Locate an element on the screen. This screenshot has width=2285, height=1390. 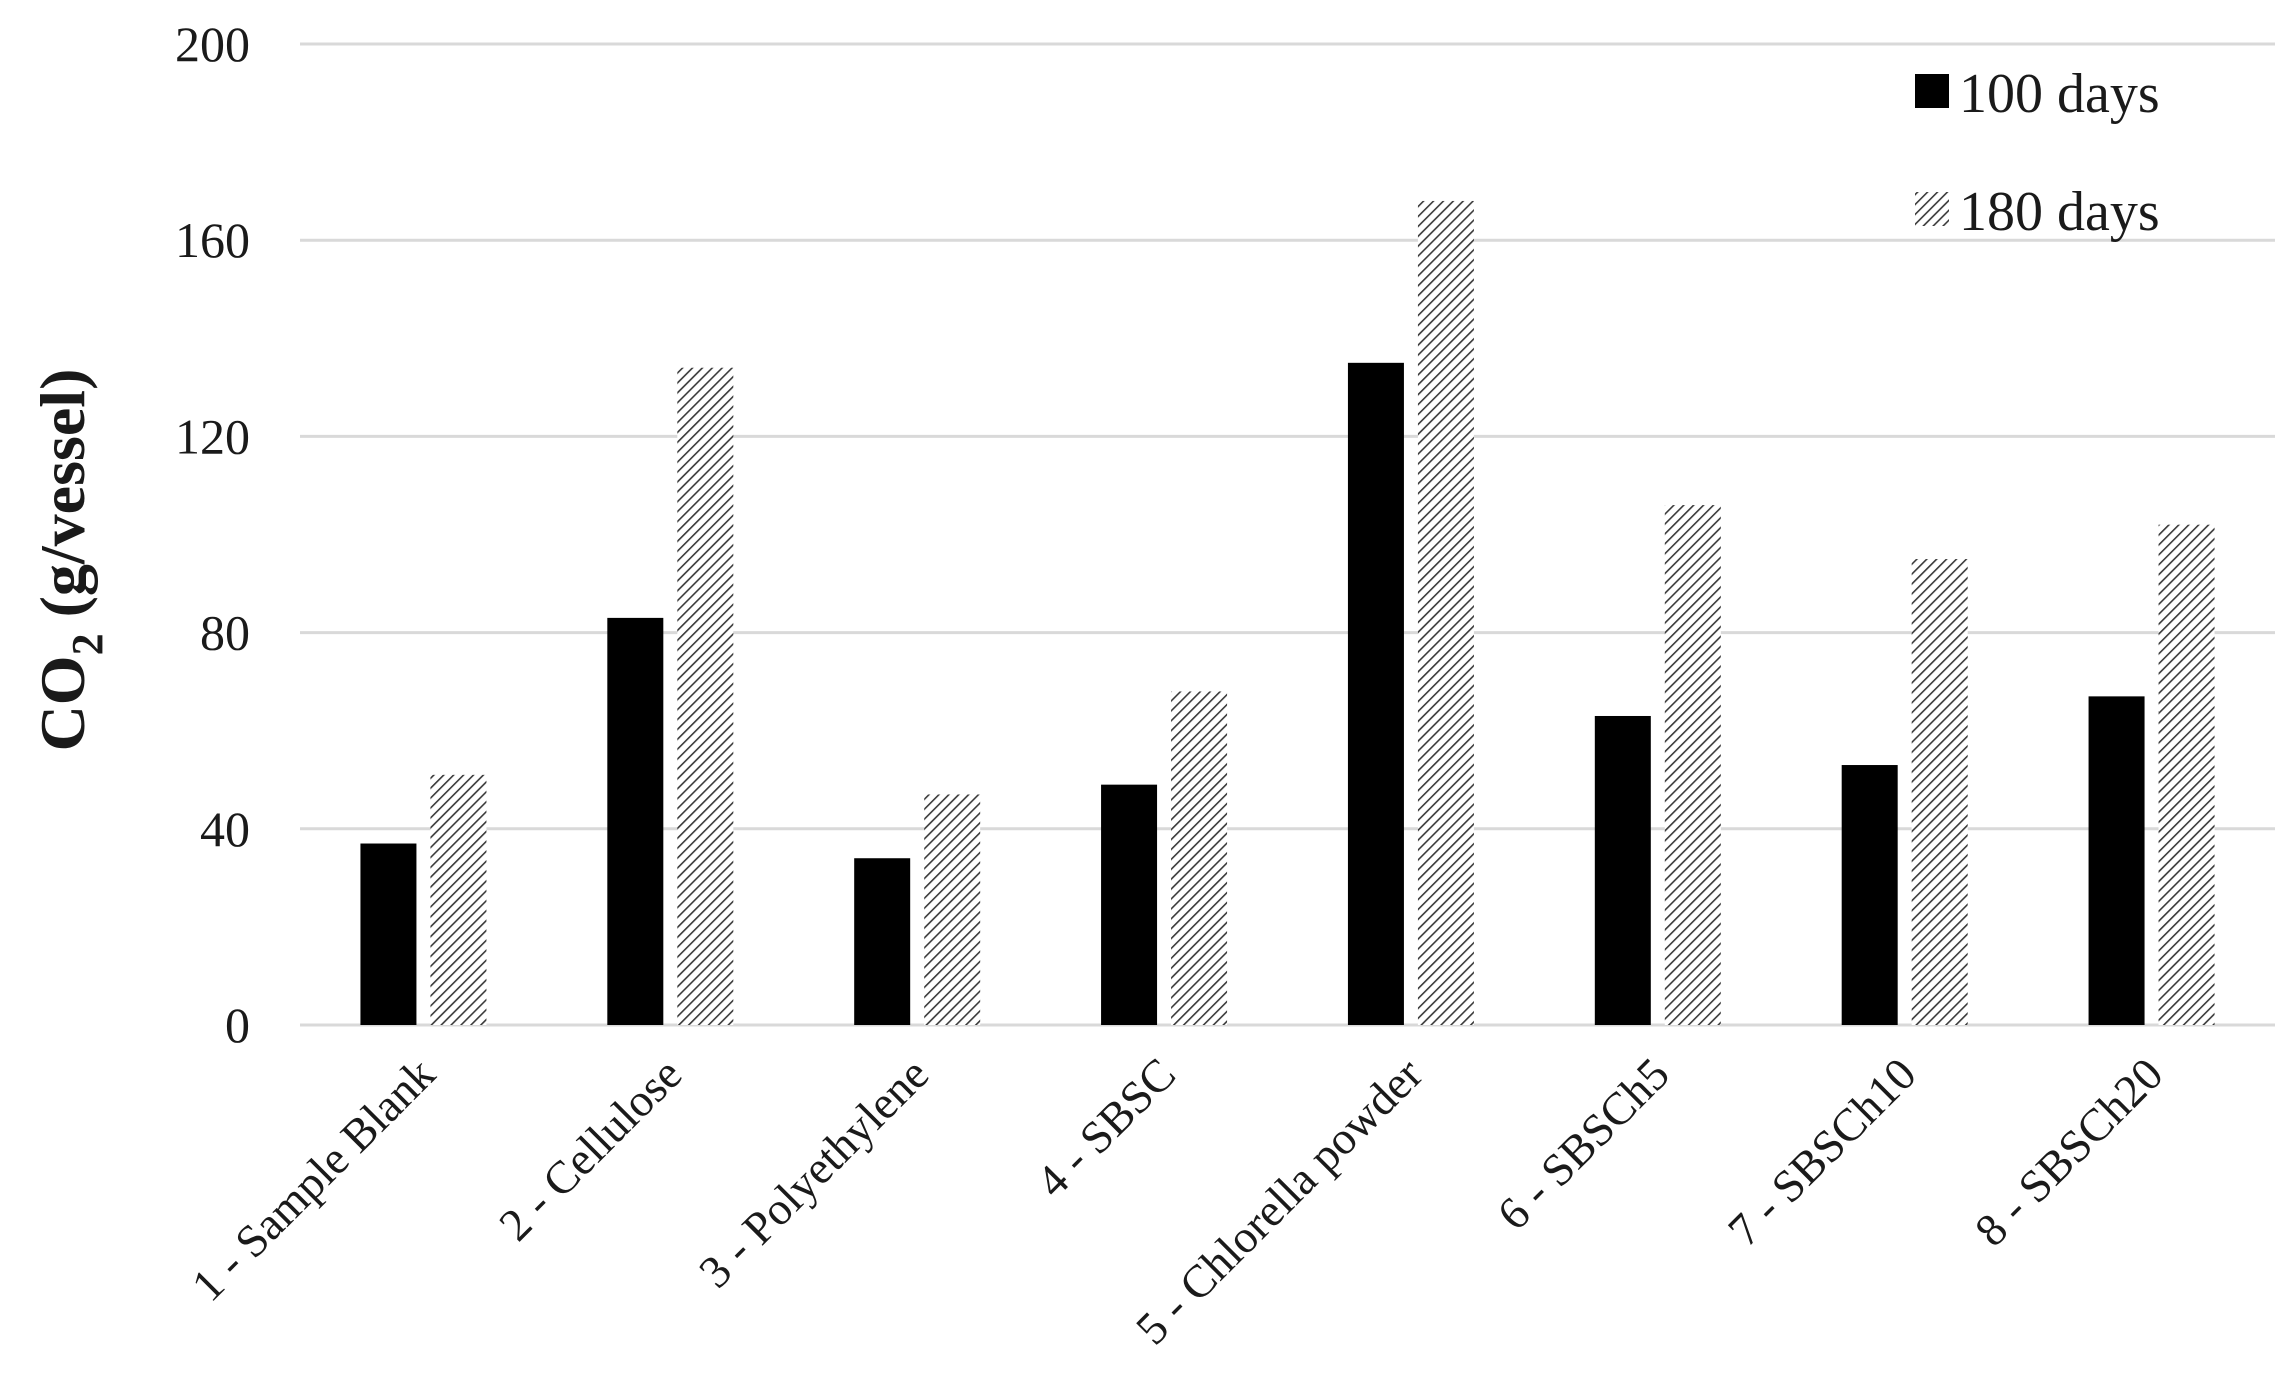
legend-label-100-days: 100 days is located at coordinates (2059, 94).